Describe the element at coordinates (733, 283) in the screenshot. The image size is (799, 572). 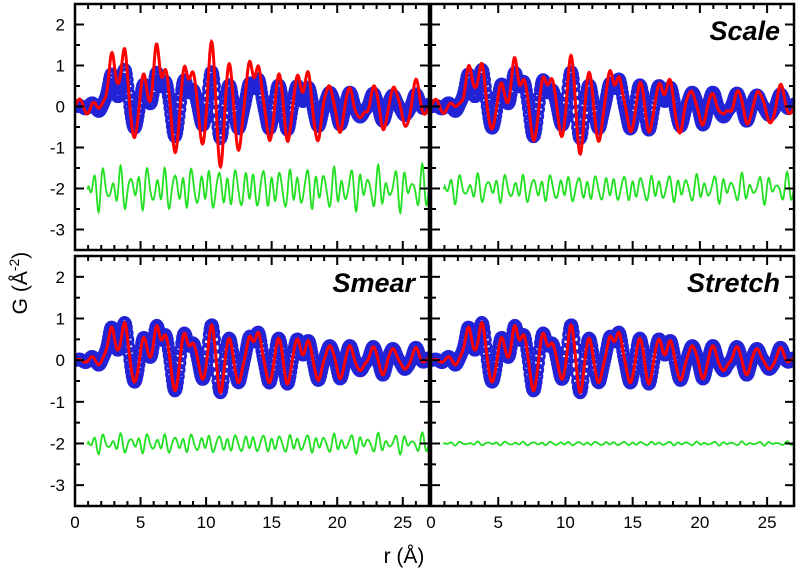
I see `panel-title: Stretch` at that location.